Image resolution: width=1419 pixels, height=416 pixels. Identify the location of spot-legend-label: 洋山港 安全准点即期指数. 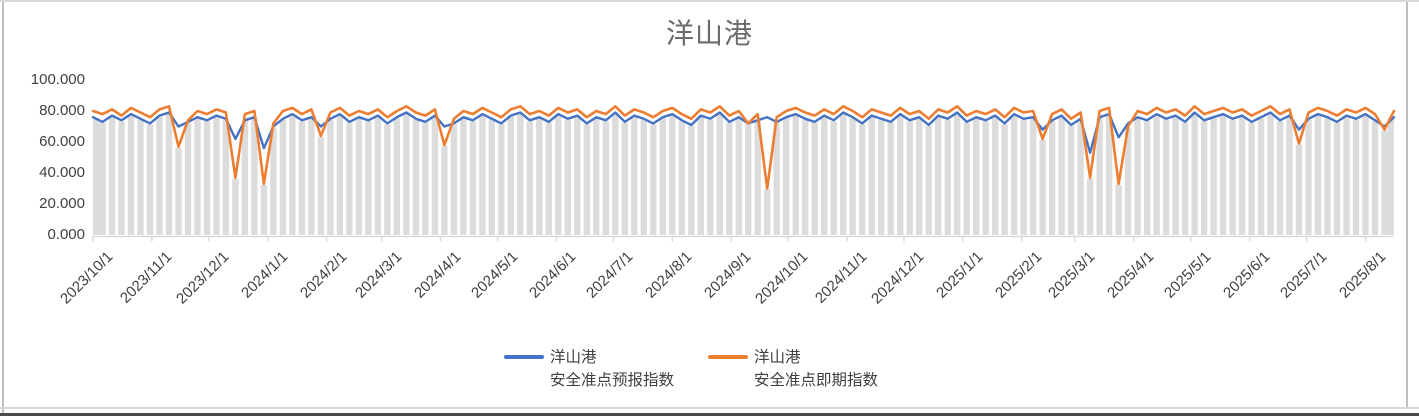
(816, 369).